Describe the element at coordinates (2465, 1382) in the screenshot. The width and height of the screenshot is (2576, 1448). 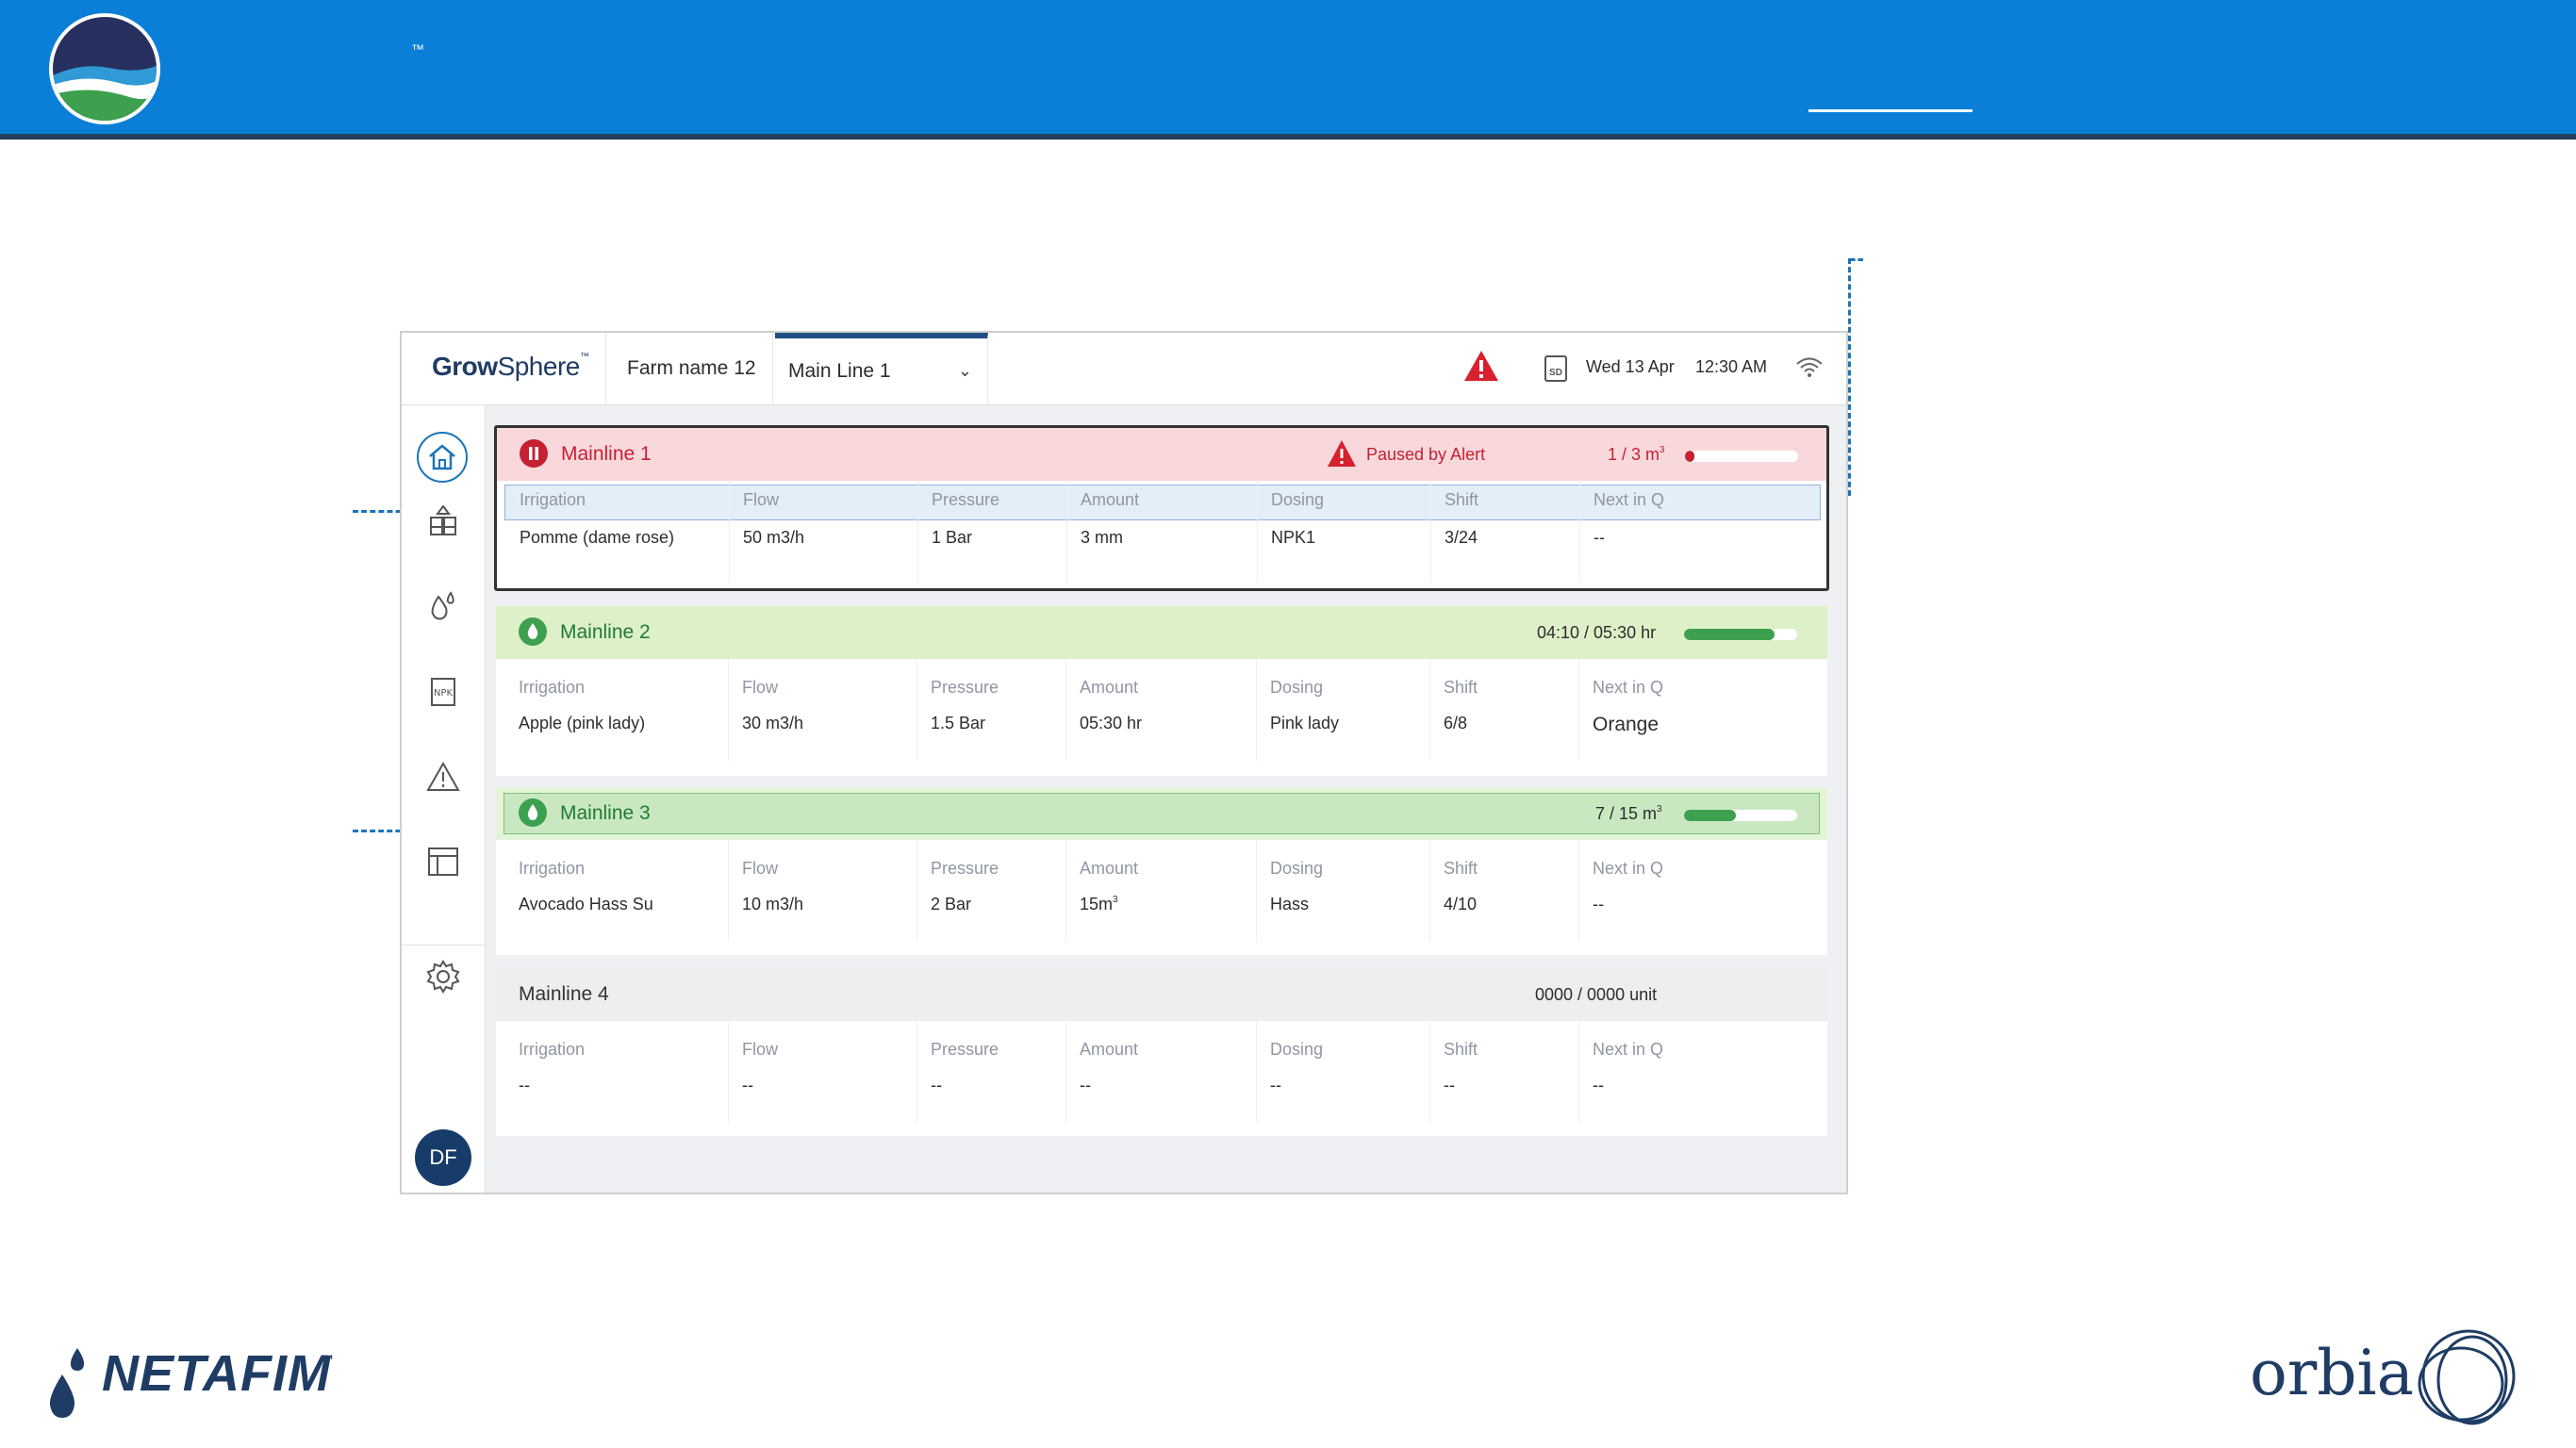
I see `orbia-mark-icon` at that location.